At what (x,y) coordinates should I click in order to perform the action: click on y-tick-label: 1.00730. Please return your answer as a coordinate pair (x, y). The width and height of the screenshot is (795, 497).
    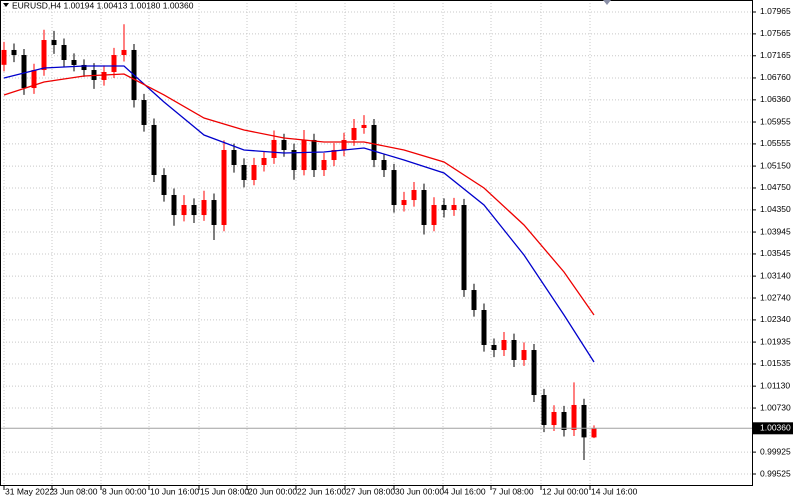
    Looking at the image, I should click on (775, 407).